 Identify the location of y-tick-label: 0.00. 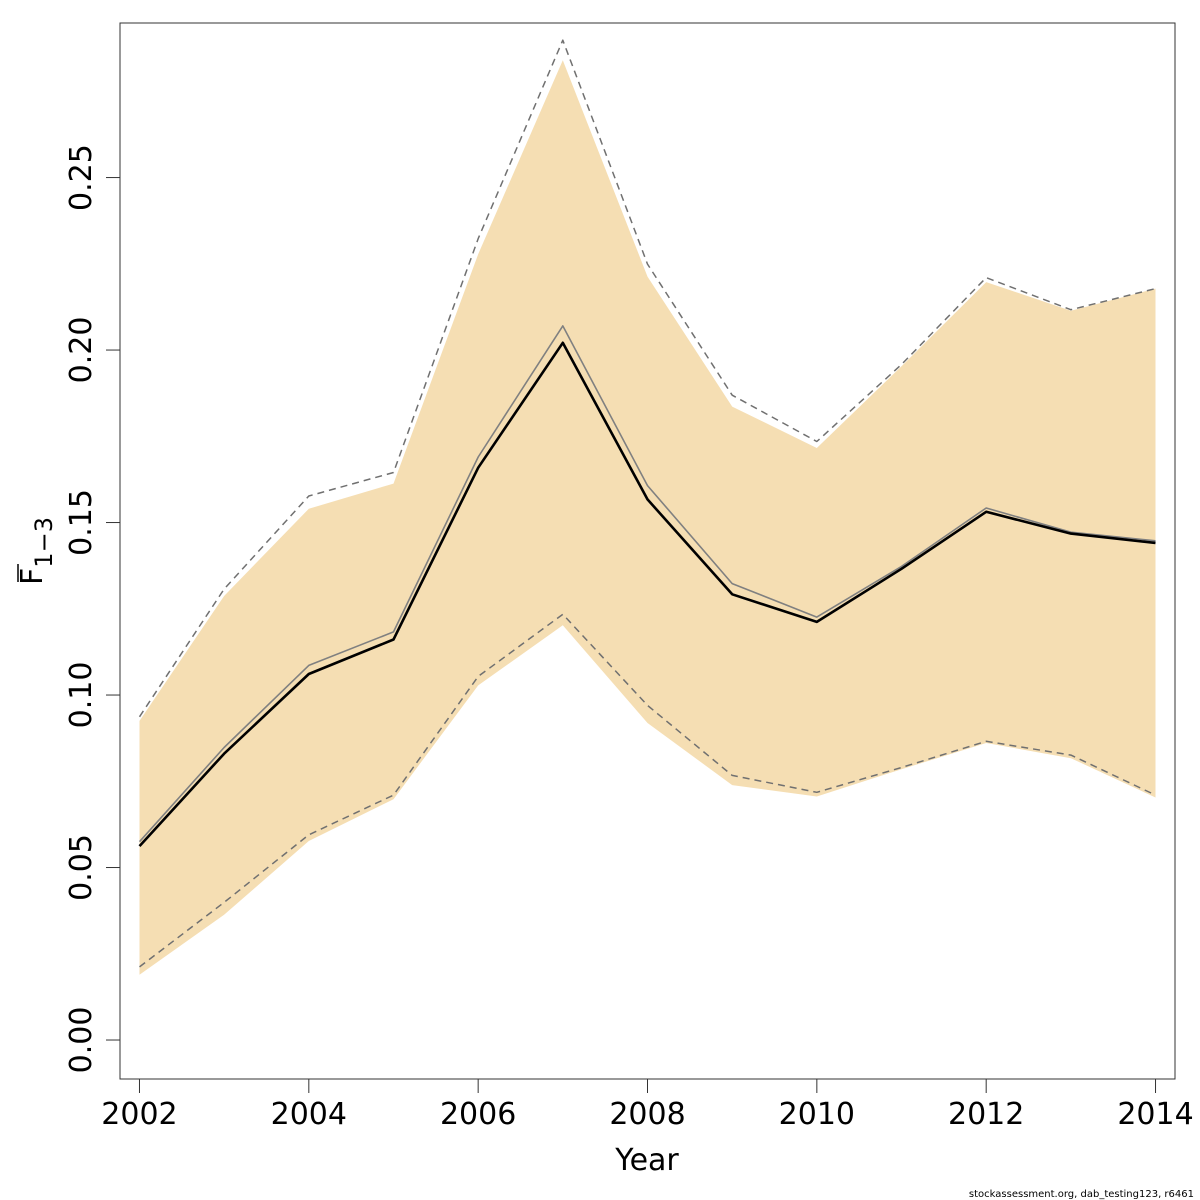
(81, 1040).